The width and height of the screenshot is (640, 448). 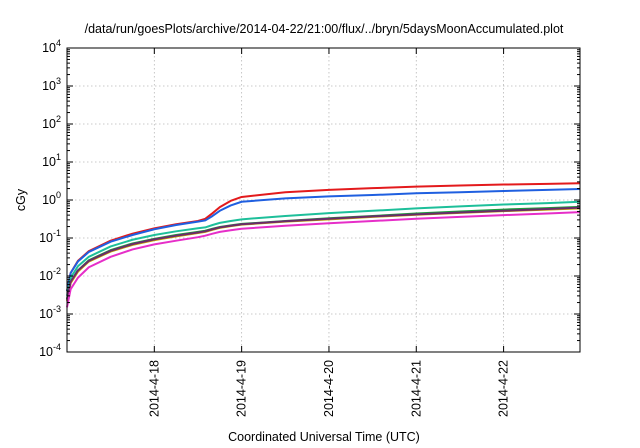 What do you see at coordinates (504, 388) in the screenshot?
I see `x-tick-label: 2014-4-22` at bounding box center [504, 388].